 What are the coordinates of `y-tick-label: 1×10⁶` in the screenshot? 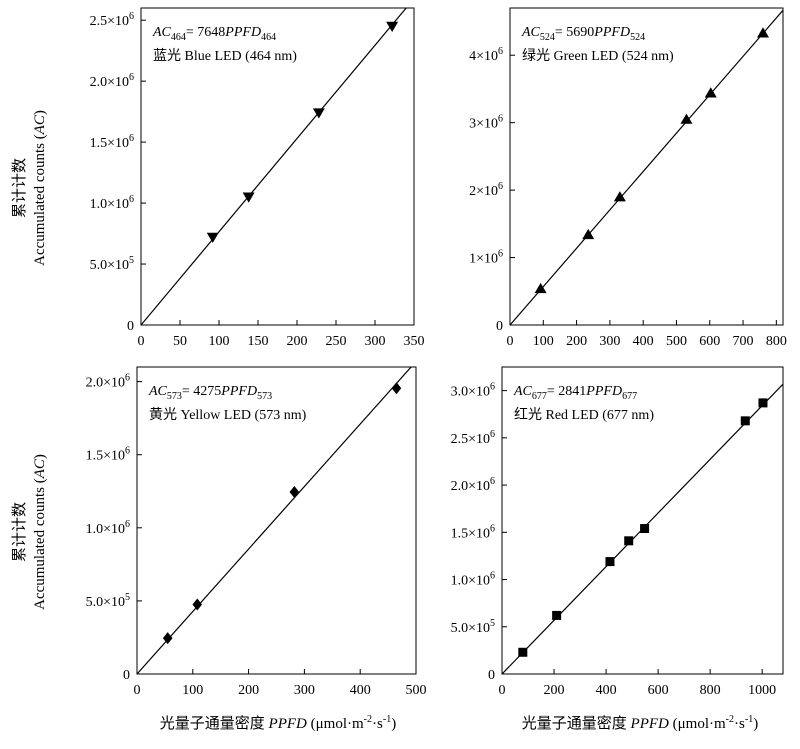 It's located at (486, 258).